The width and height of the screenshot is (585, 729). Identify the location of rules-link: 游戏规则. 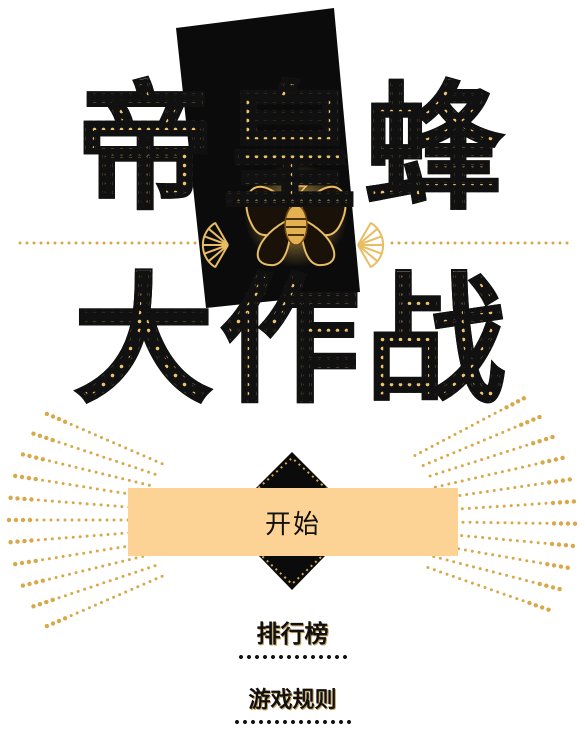
(292, 704).